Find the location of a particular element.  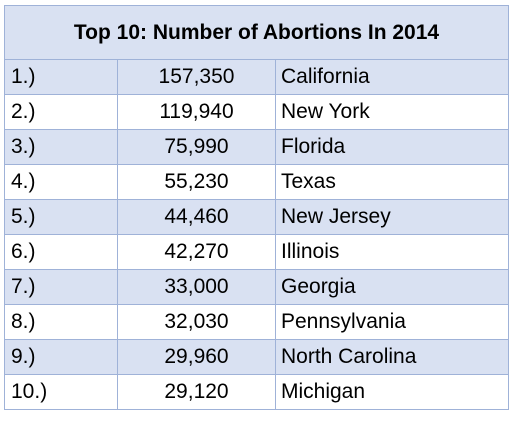

rank-cell: 4.) is located at coordinates (61, 182).